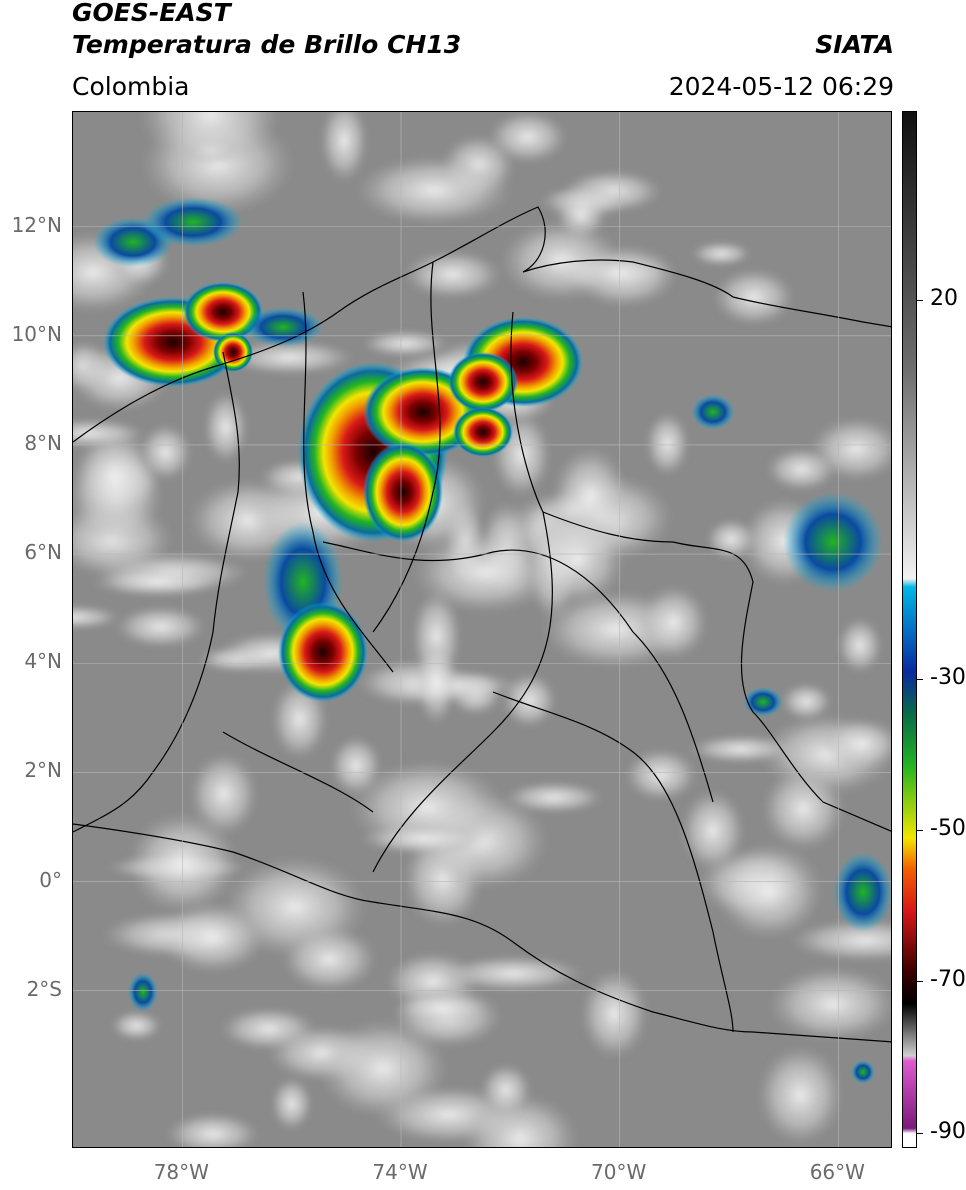 The height and width of the screenshot is (1190, 966). What do you see at coordinates (50, 879) in the screenshot?
I see `lat-label: 0°` at bounding box center [50, 879].